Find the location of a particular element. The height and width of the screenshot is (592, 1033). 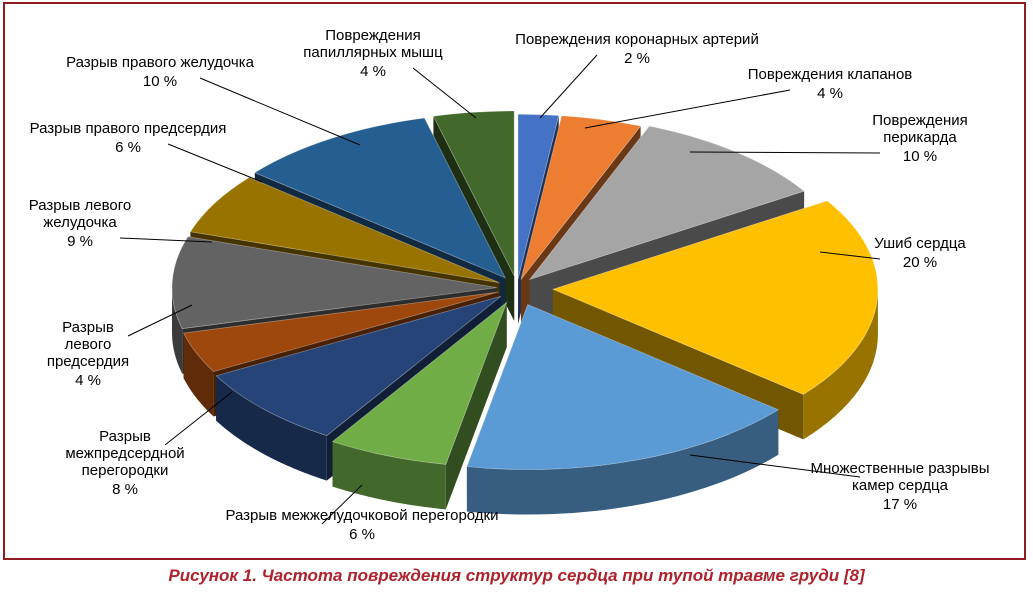

slice-label: Повреждения папиллярных мышц 4 % is located at coordinates (373, 53).